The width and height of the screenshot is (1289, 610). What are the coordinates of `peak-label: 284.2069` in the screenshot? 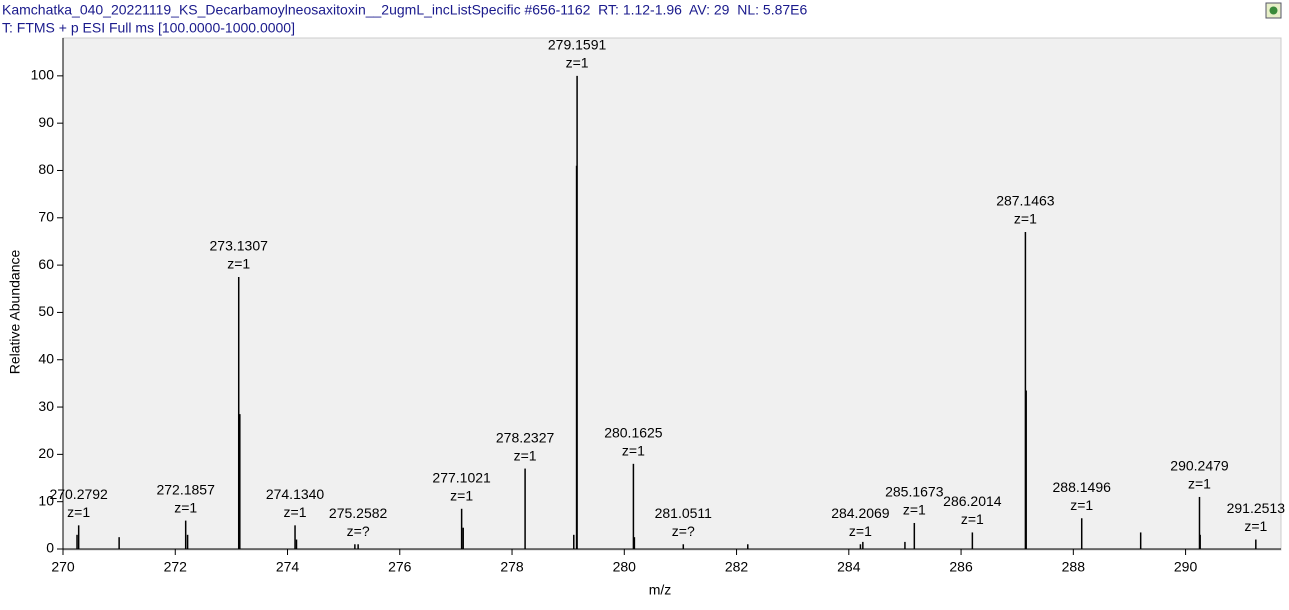 It's located at (860, 513).